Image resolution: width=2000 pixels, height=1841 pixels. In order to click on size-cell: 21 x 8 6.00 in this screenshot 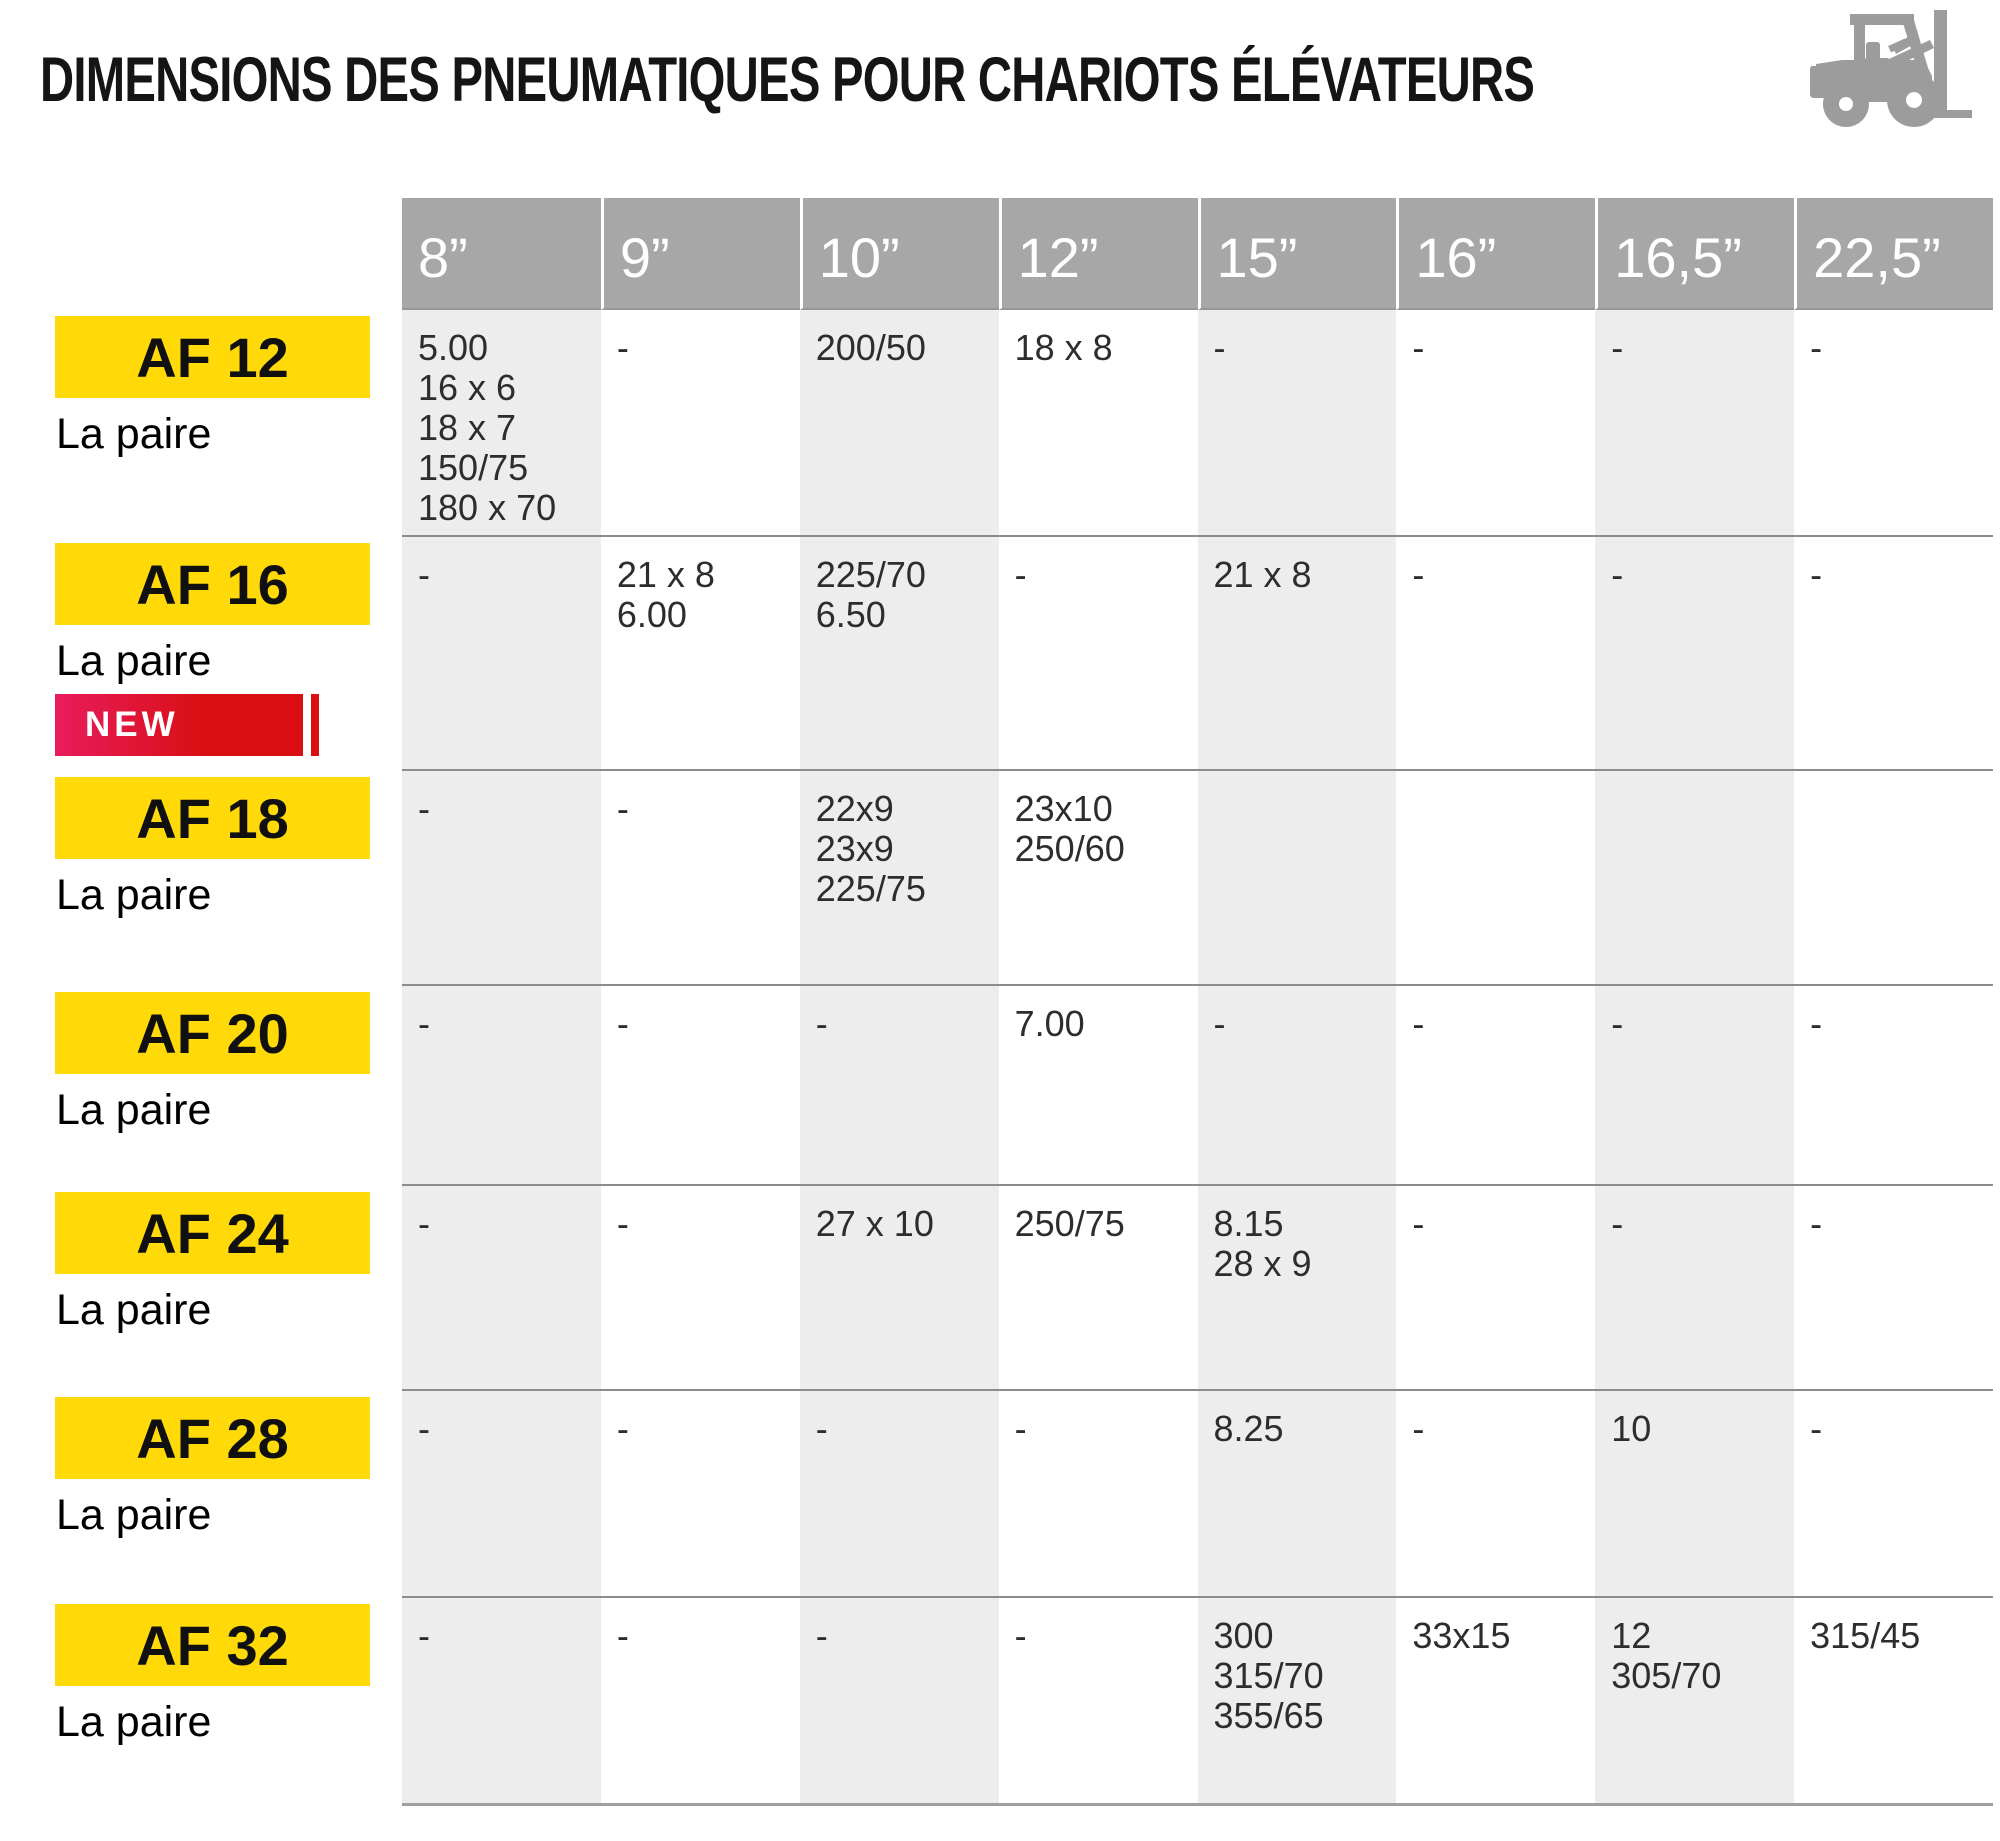, I will do `click(700, 654)`.